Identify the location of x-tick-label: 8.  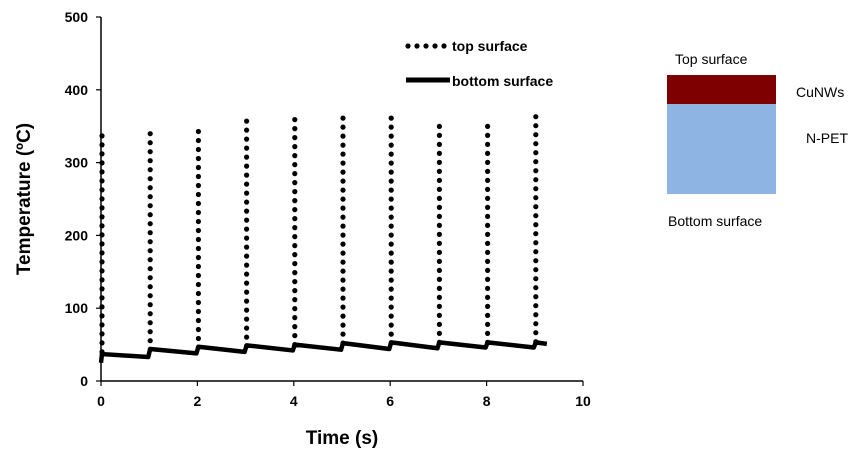
(487, 401).